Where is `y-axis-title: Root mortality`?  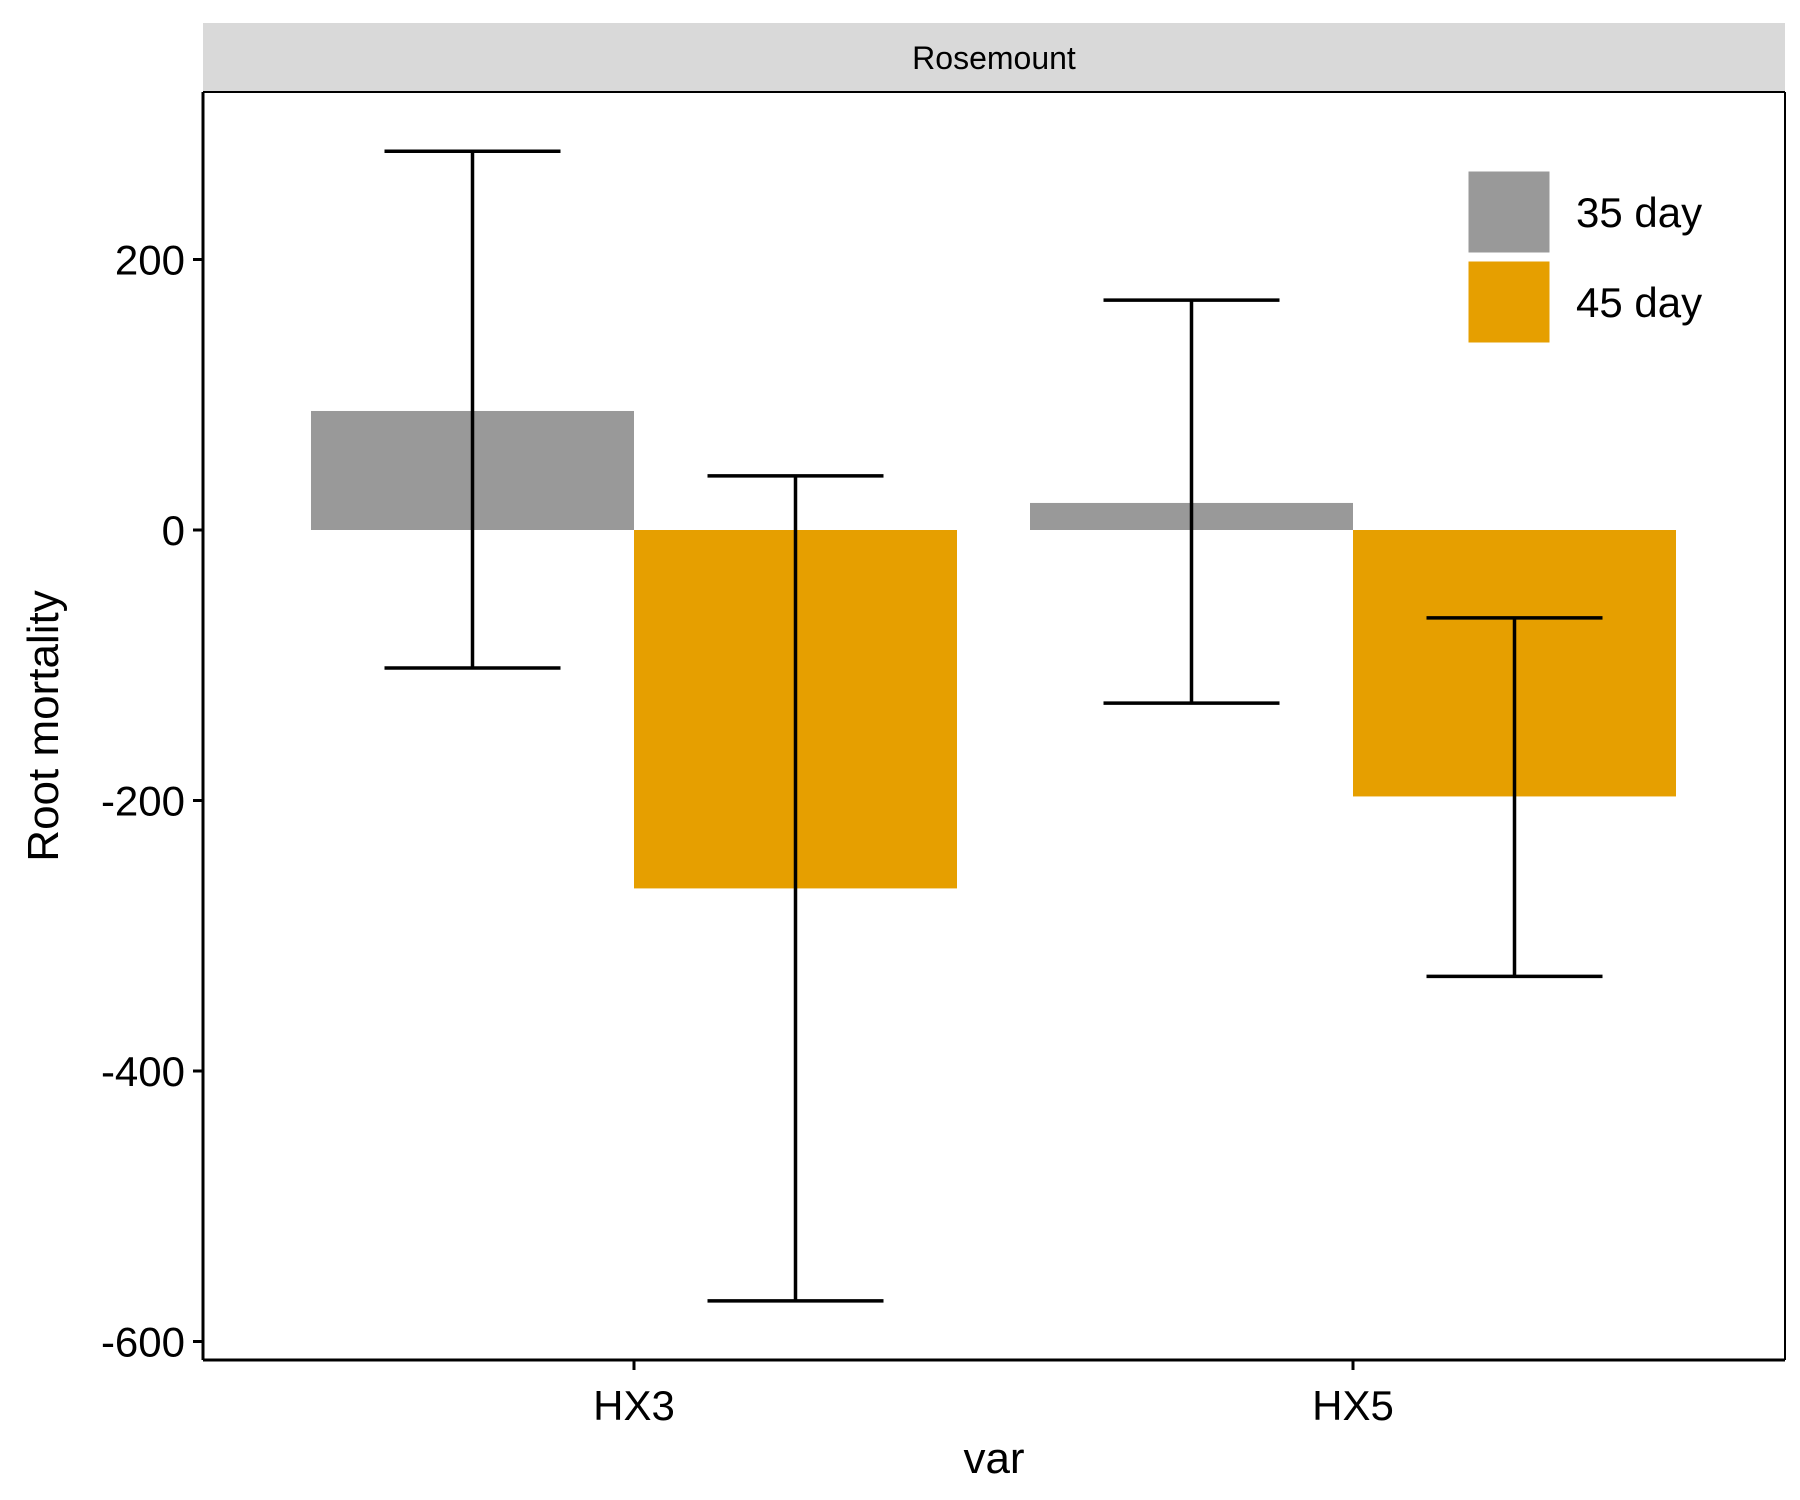 y-axis-title: Root mortality is located at coordinates (43, 725).